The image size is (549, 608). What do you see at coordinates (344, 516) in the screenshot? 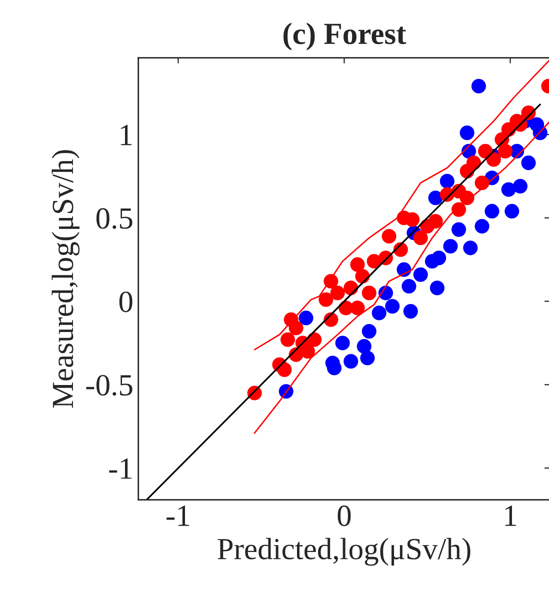
I see `x-tick-label: 0` at bounding box center [344, 516].